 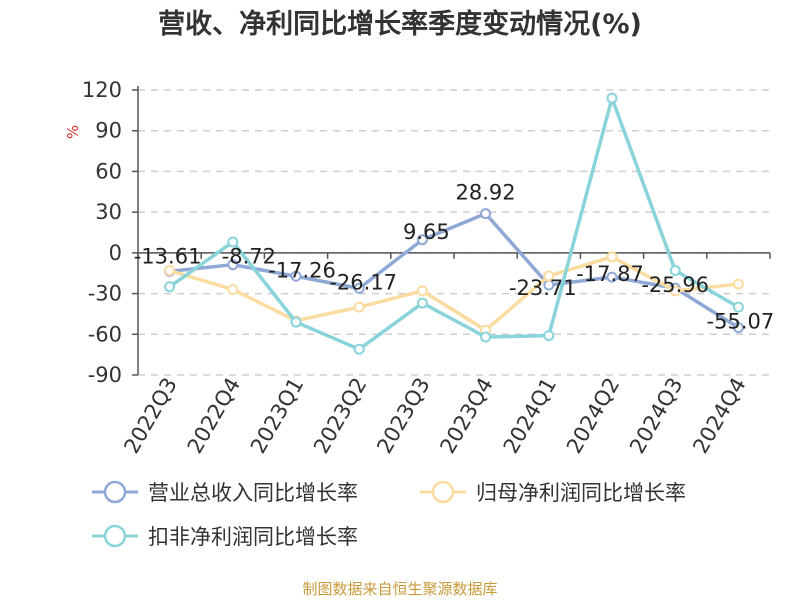 I want to click on data-label: -17.26, so click(x=302, y=270).